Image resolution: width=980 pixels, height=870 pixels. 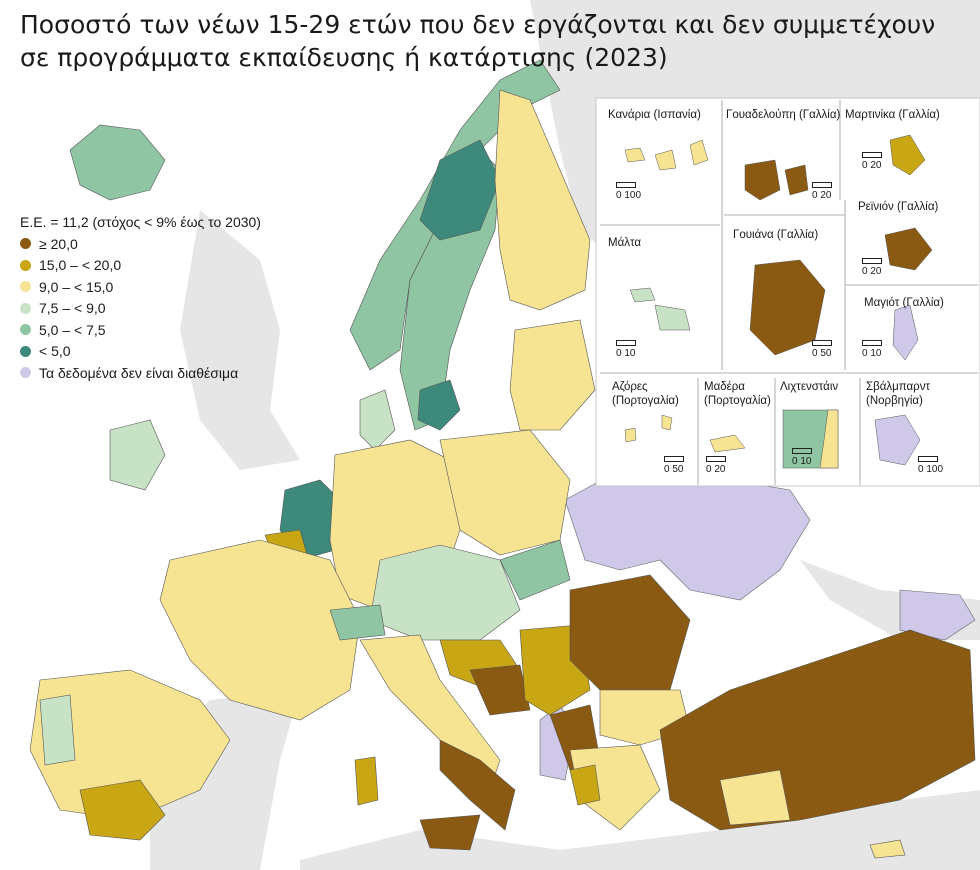 What do you see at coordinates (776, 235) in the screenshot?
I see `inset-label-guyane: Γουιάνα (Γαλλία)` at bounding box center [776, 235].